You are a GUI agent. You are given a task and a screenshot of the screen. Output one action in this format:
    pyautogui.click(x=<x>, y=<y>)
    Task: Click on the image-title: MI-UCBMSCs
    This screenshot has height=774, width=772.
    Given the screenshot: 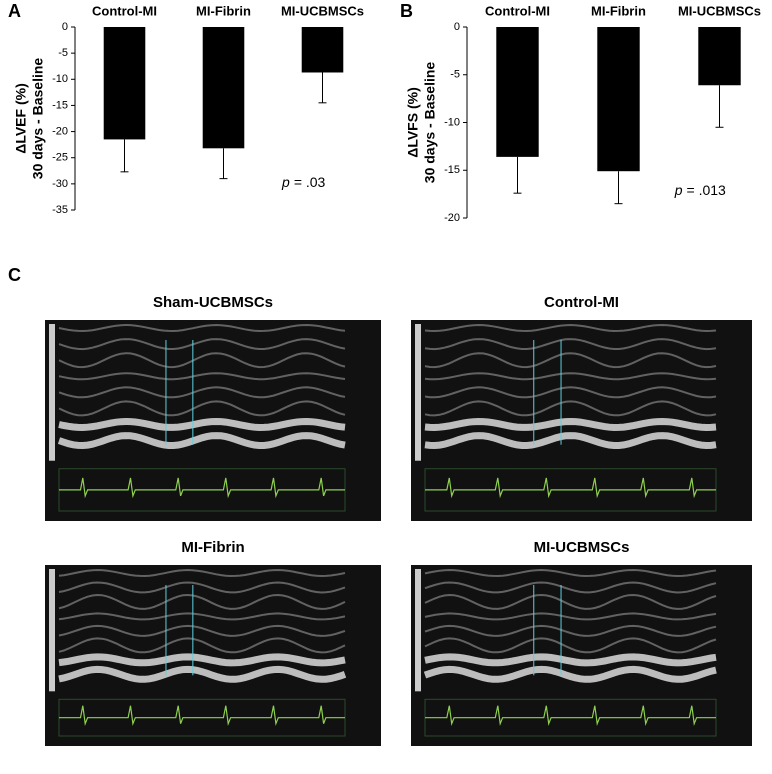 What is the action you would take?
    pyautogui.click(x=582, y=547)
    